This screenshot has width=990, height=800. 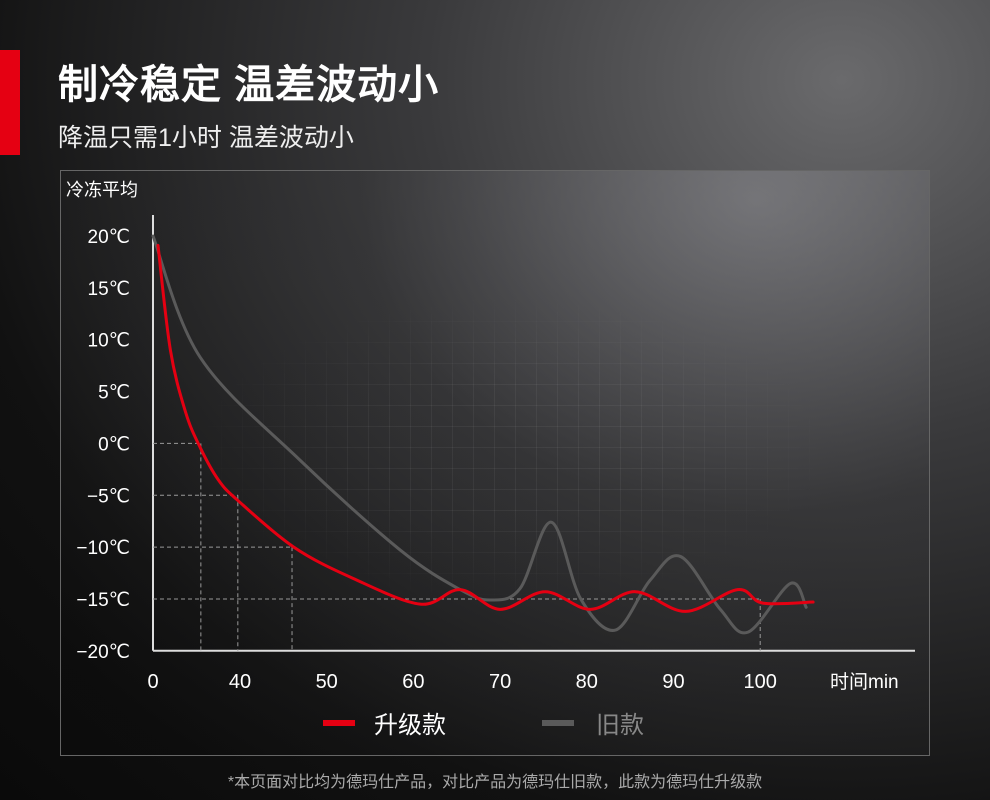 I want to click on y-tick-label: −15℃, so click(x=103, y=600).